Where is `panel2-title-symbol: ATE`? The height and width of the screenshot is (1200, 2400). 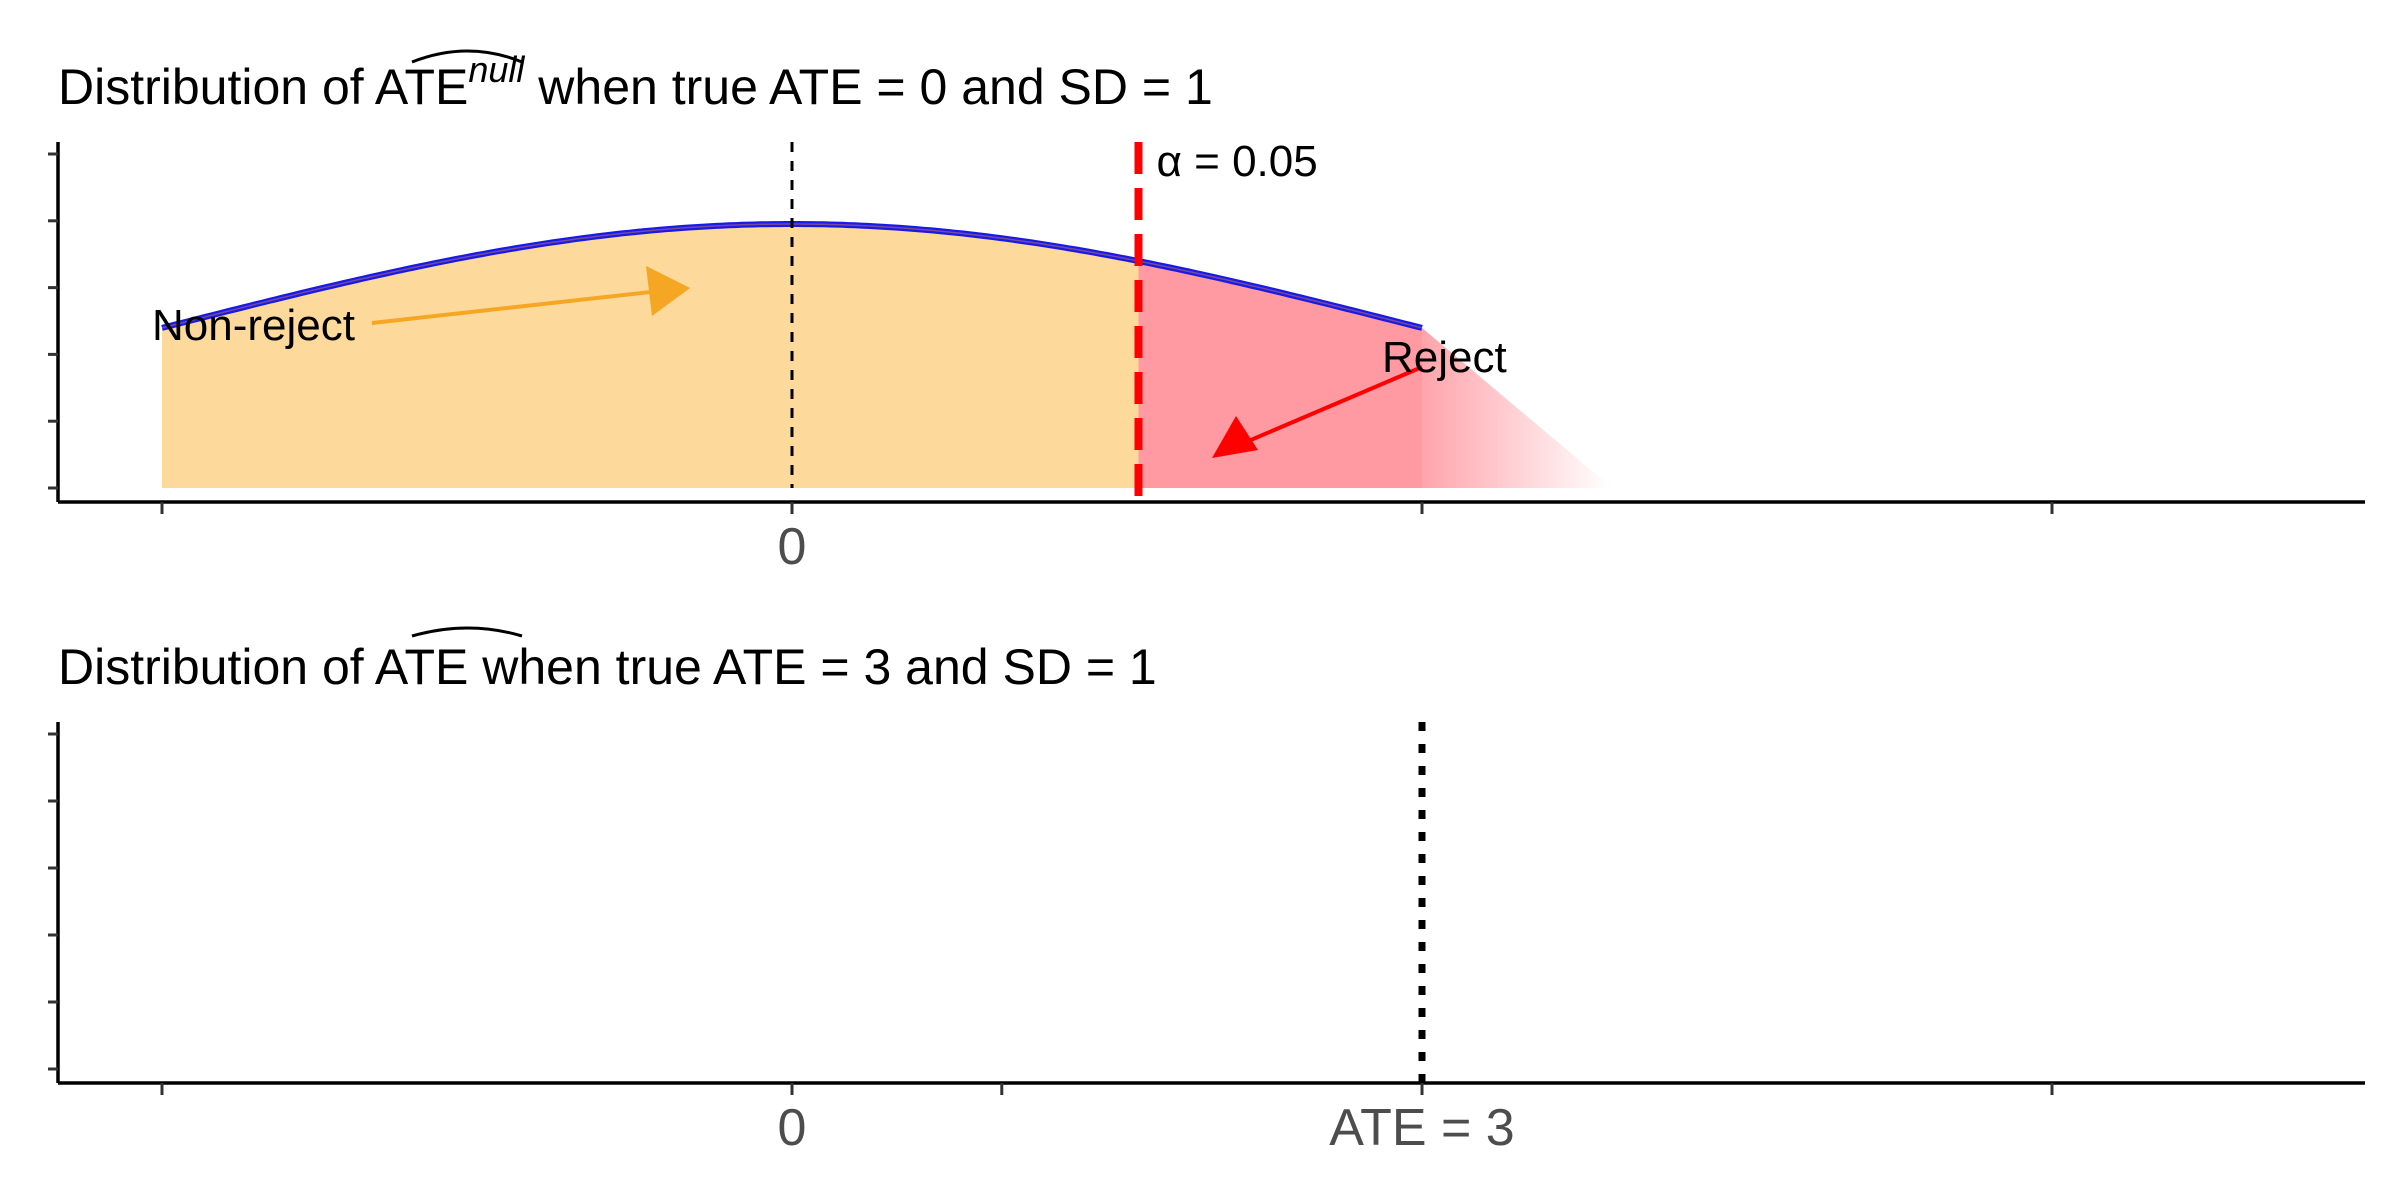 panel2-title-symbol: ATE is located at coordinates (422, 667).